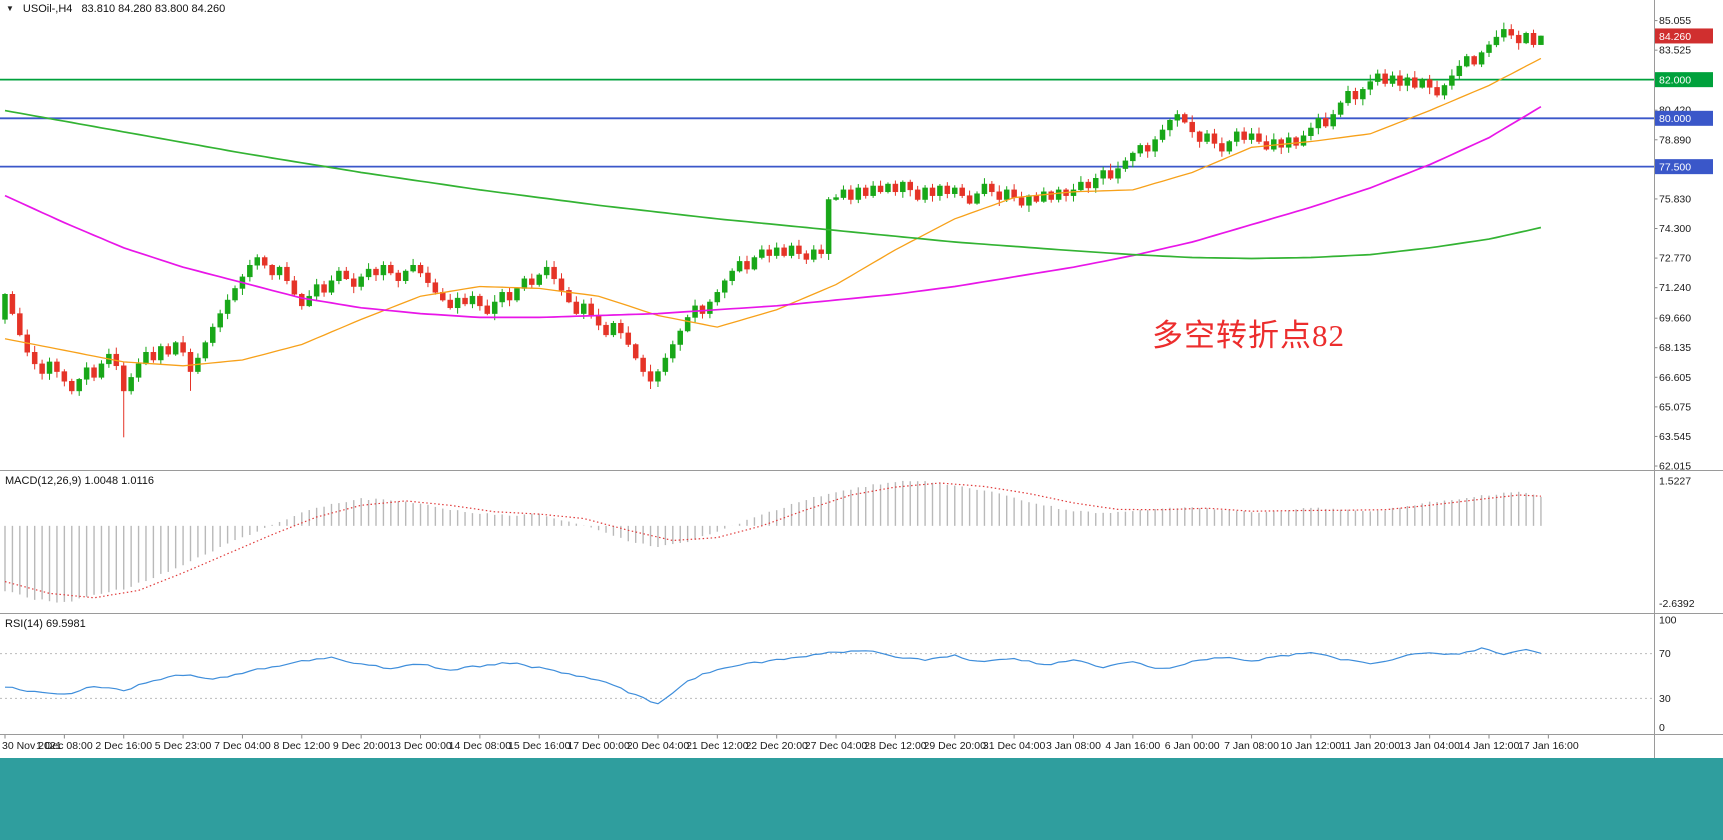  I want to click on rsi-indicator-label: RSI(14) 69.5981, so click(45, 624).